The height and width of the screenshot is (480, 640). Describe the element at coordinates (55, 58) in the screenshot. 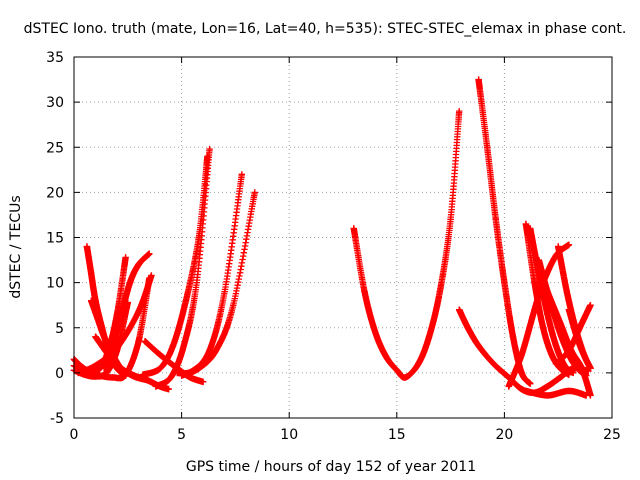

I see `y-tick-label: 35` at that location.